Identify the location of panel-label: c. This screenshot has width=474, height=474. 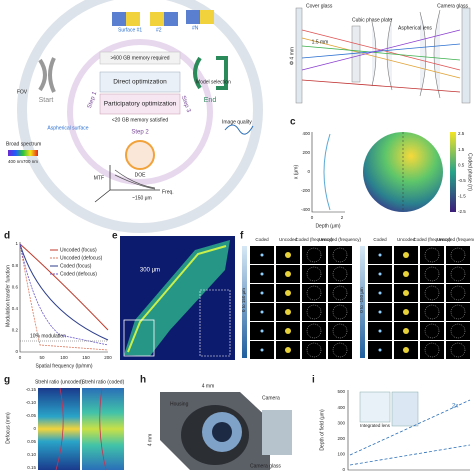
(293, 122).